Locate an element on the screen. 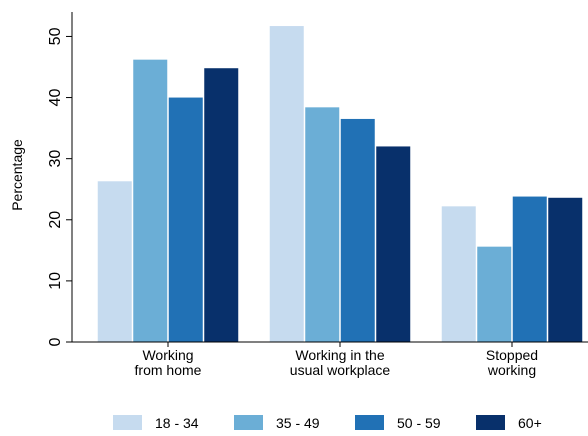 This screenshot has height=436, width=588. y-axis-label: Percentage is located at coordinates (17, 175).